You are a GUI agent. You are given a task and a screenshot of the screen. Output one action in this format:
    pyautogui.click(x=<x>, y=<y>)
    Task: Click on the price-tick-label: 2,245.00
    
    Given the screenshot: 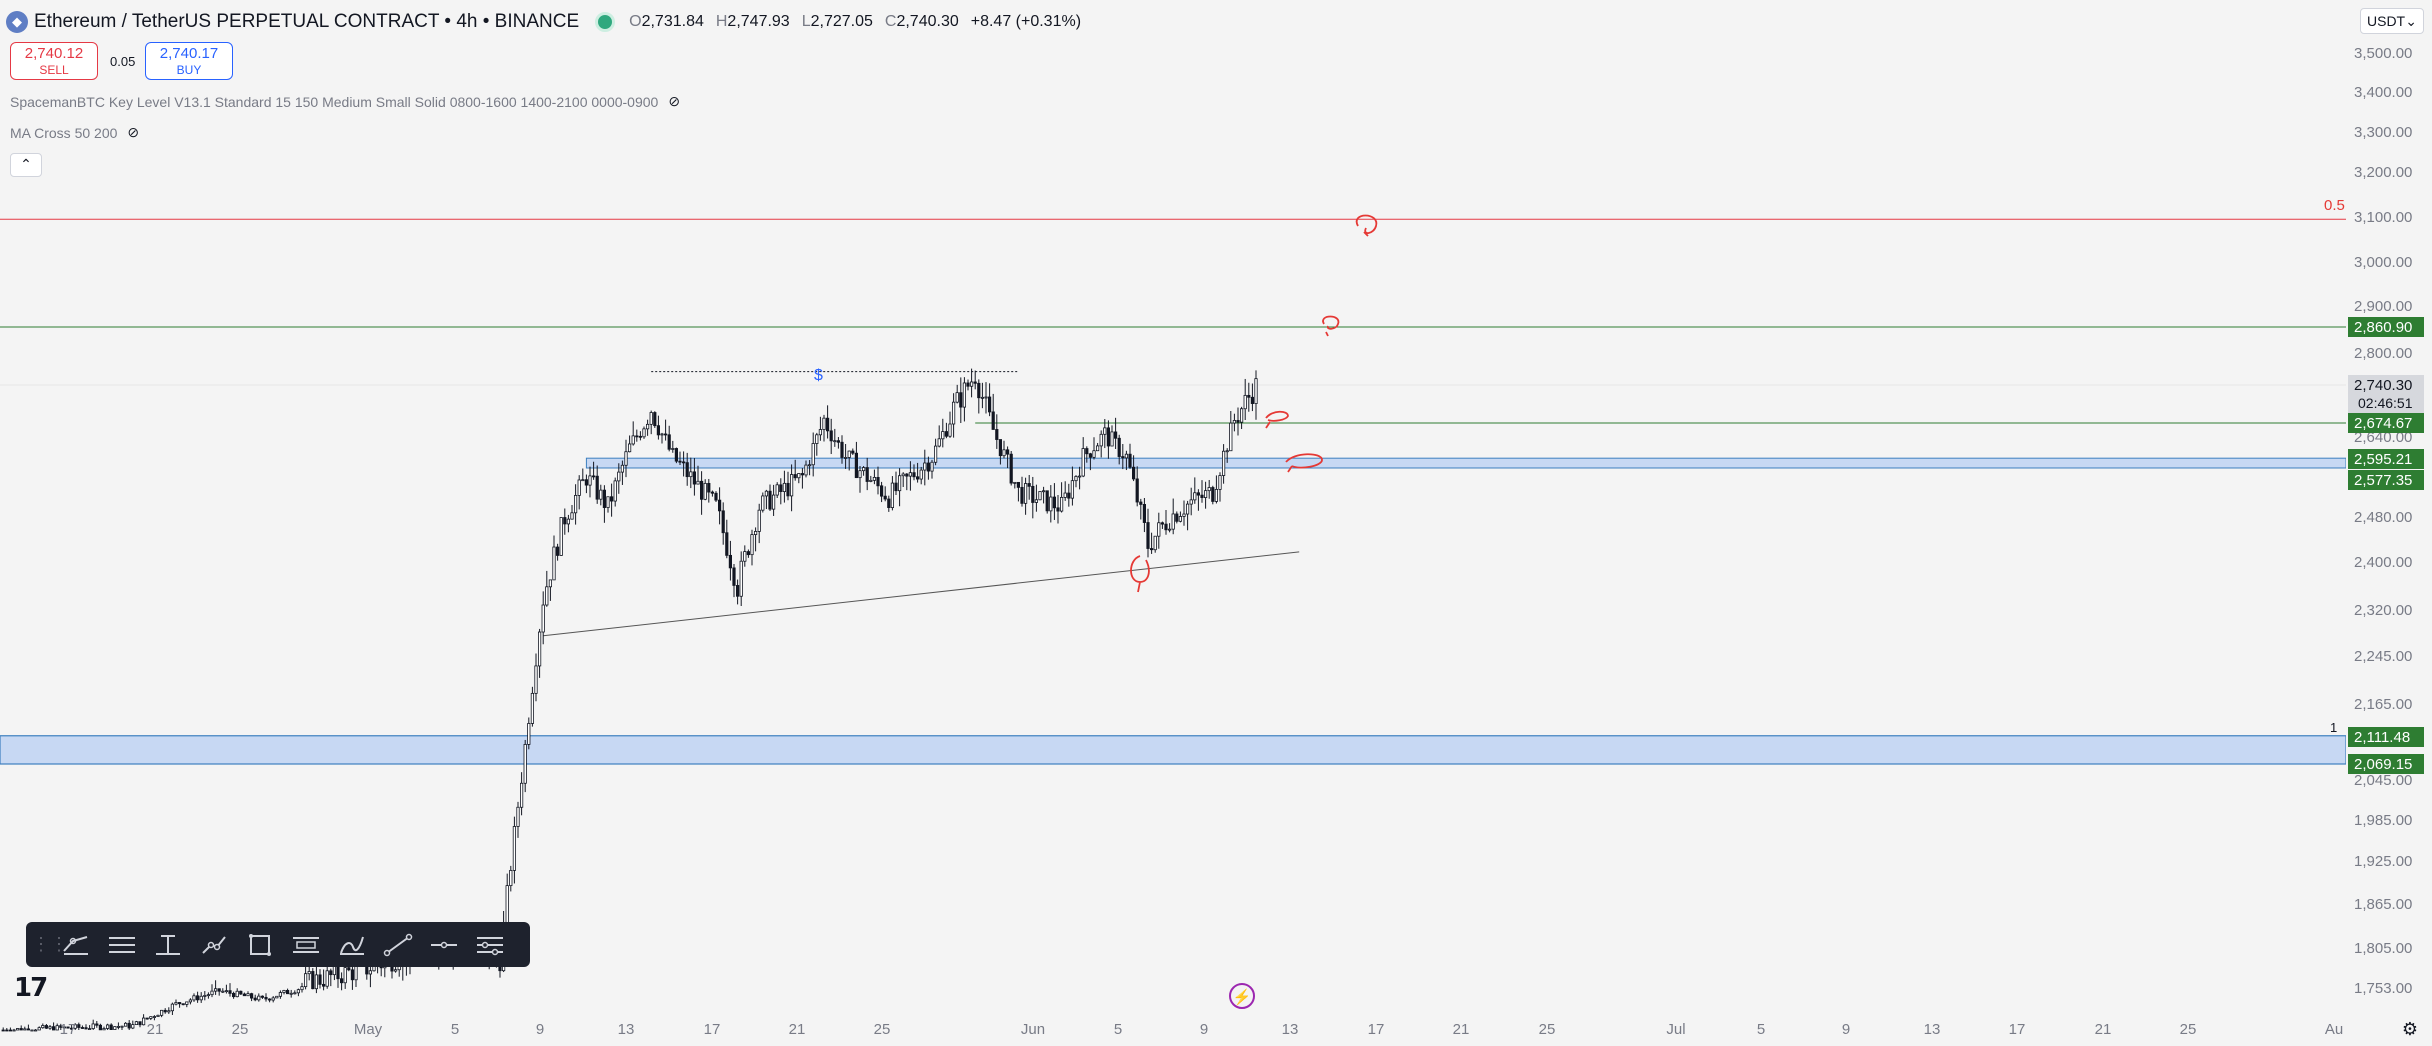 What is the action you would take?
    pyautogui.click(x=2383, y=656)
    